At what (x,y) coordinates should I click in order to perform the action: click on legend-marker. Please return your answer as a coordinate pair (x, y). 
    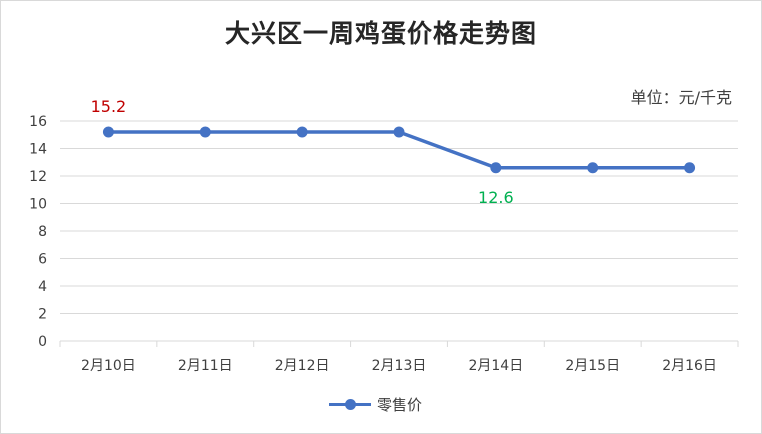
    Looking at the image, I should click on (350, 404).